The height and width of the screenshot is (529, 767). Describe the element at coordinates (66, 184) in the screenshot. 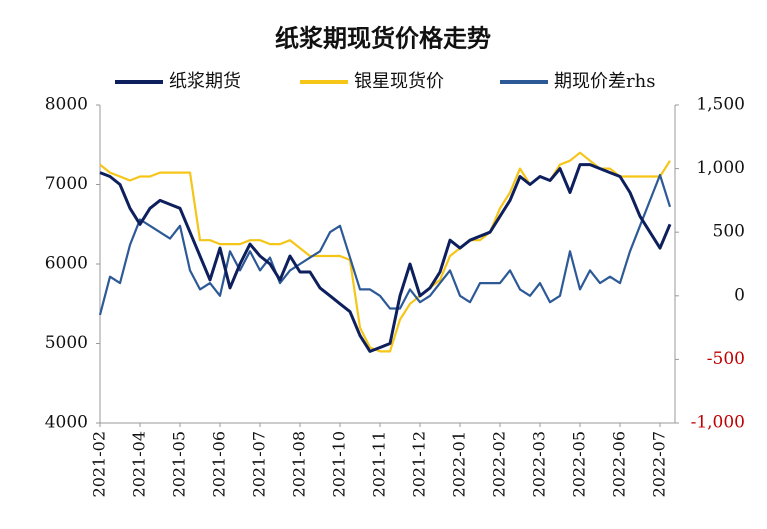

I see `y-tick-label: 7000` at that location.